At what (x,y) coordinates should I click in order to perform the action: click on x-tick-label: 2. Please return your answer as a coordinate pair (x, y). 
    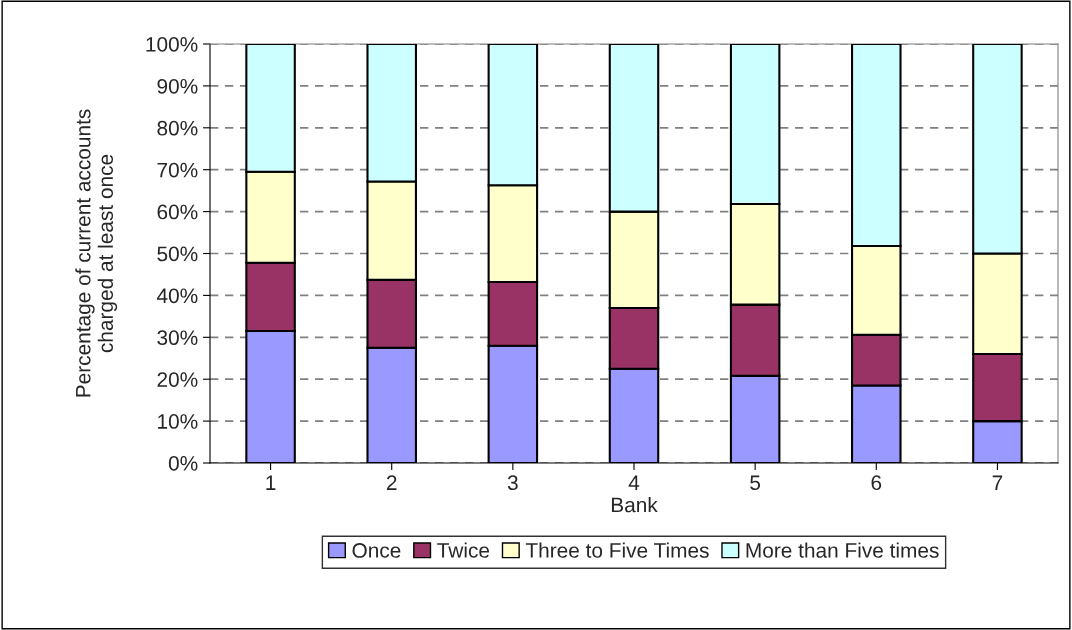
    Looking at the image, I should click on (391, 482).